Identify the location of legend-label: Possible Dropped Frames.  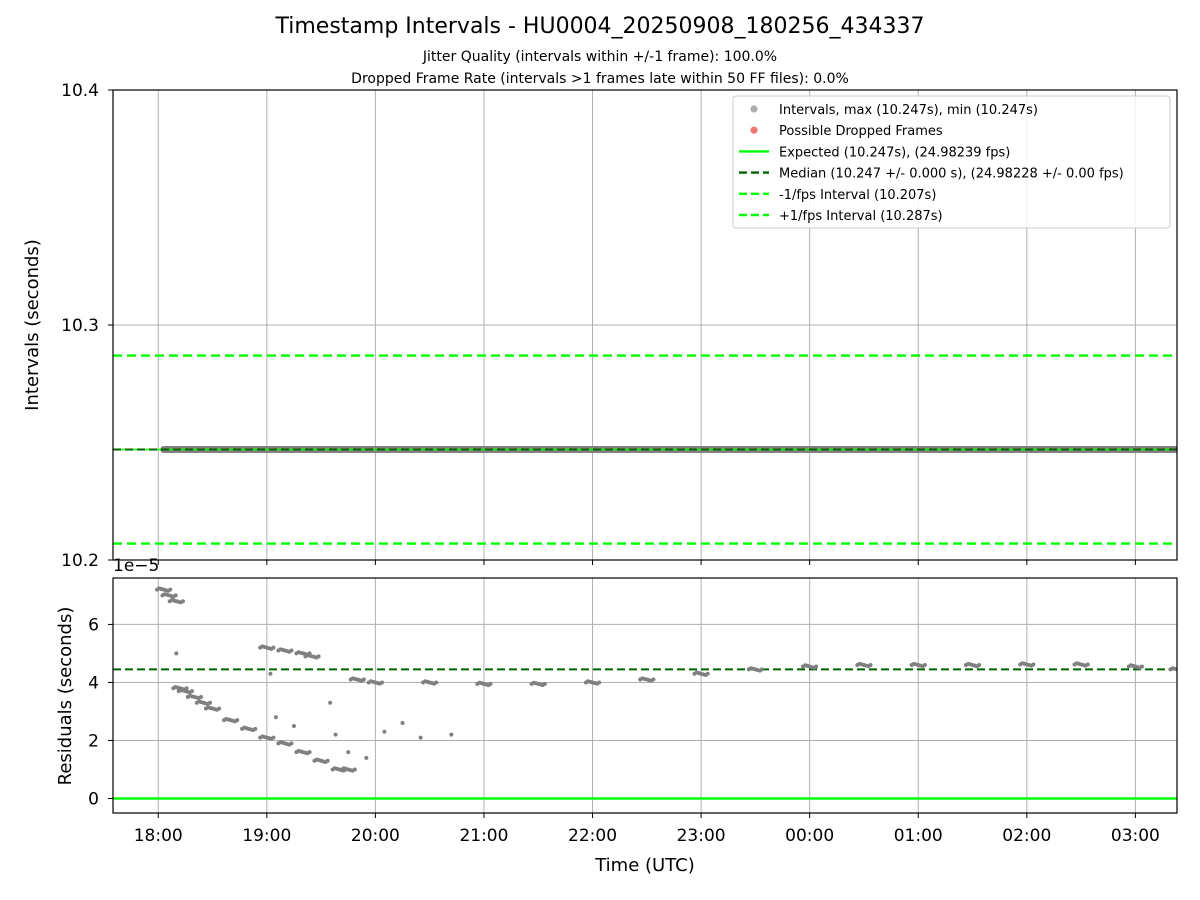
(861, 131).